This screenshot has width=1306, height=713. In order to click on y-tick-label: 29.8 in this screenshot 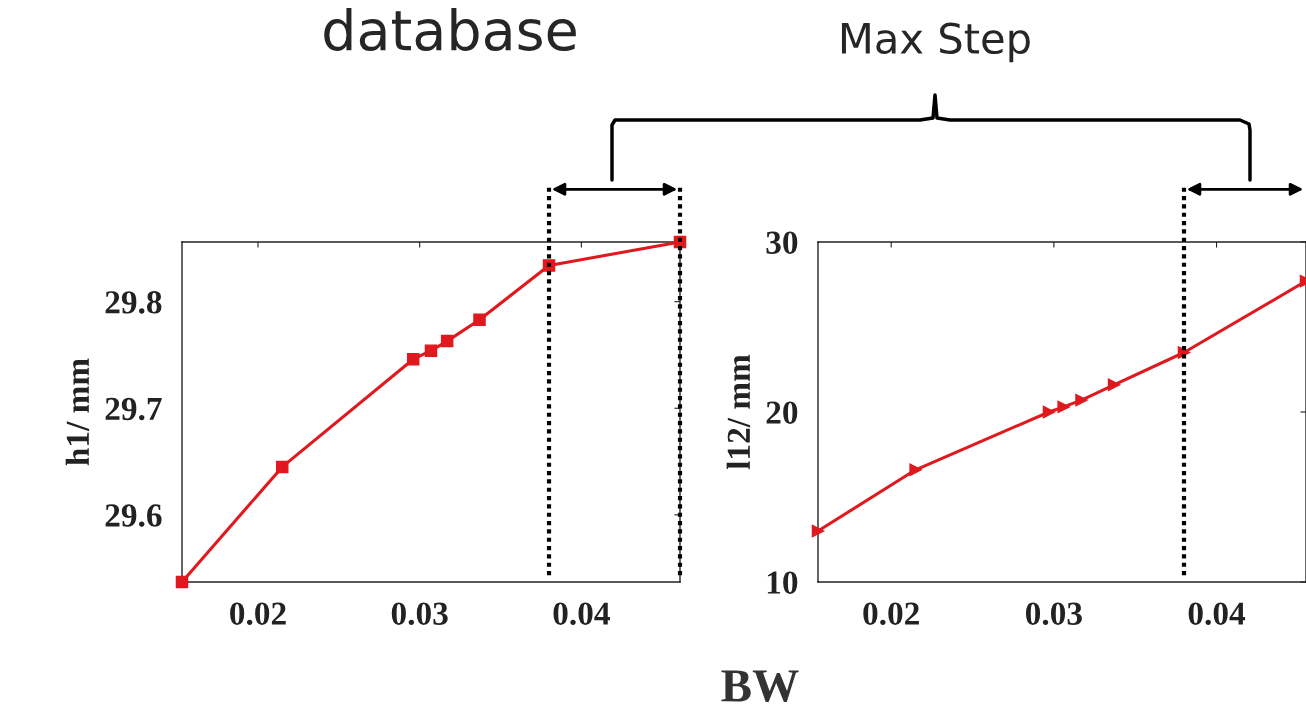, I will do `click(133, 302)`.